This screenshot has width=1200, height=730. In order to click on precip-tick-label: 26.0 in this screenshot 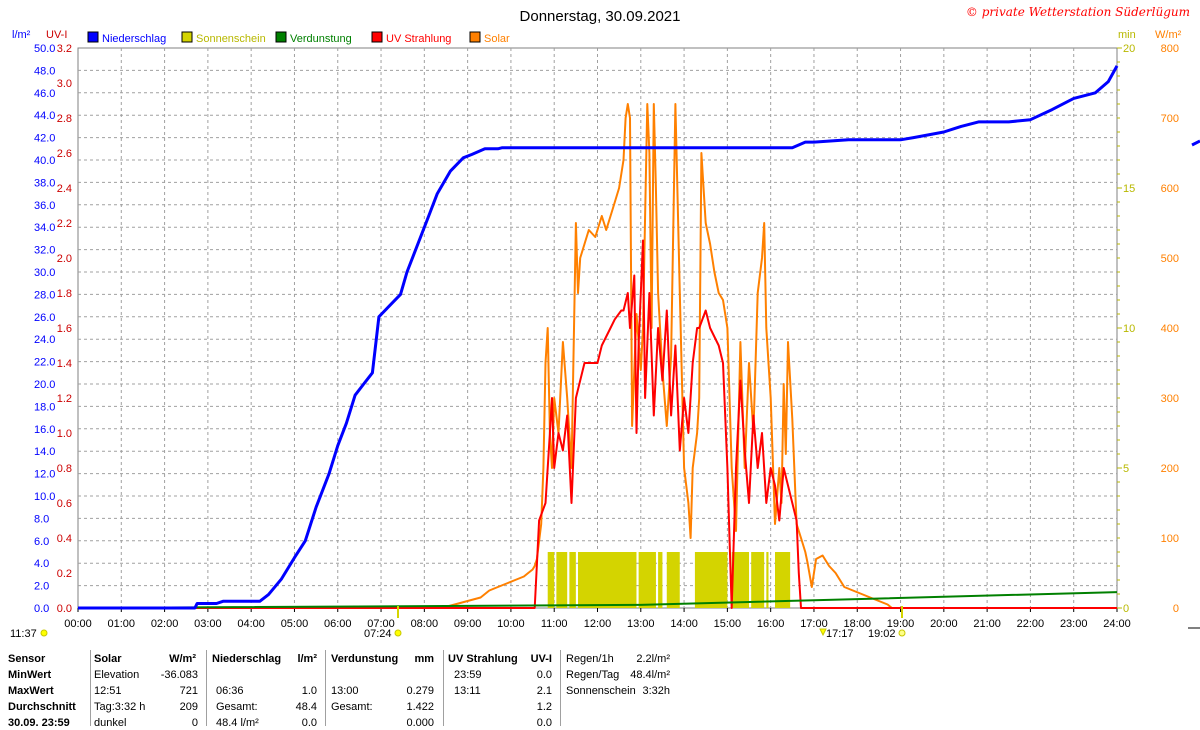, I will do `click(44, 318)`.